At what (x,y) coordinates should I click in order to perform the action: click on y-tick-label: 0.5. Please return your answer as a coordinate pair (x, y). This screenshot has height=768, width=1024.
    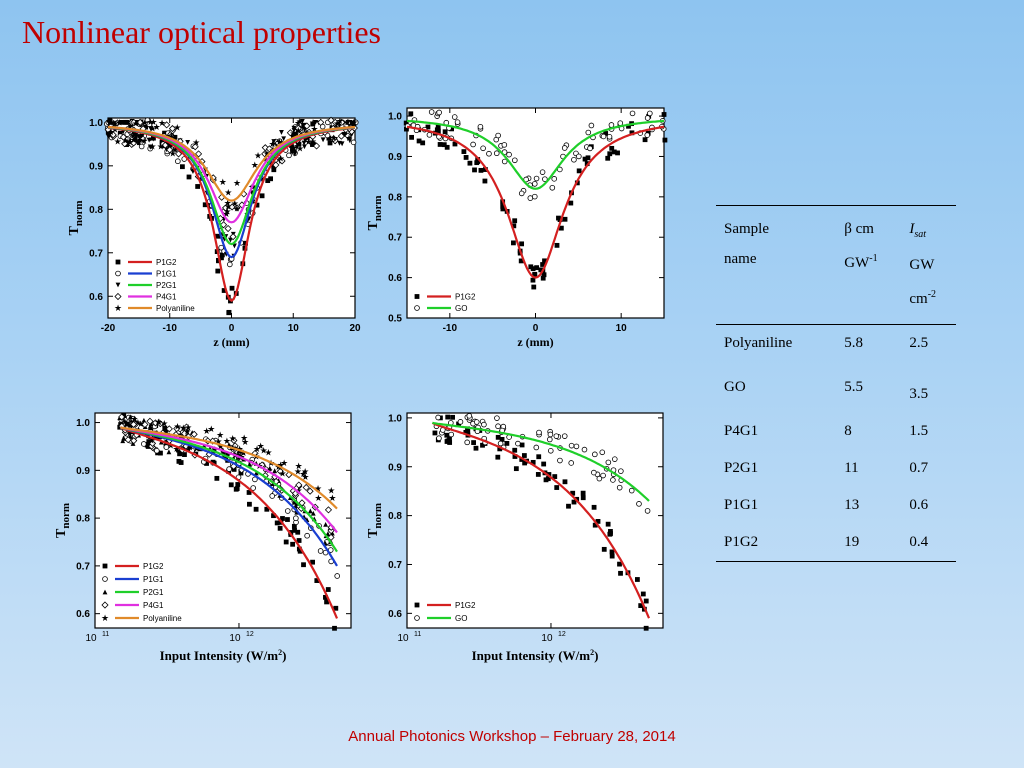
    Looking at the image, I should click on (395, 319).